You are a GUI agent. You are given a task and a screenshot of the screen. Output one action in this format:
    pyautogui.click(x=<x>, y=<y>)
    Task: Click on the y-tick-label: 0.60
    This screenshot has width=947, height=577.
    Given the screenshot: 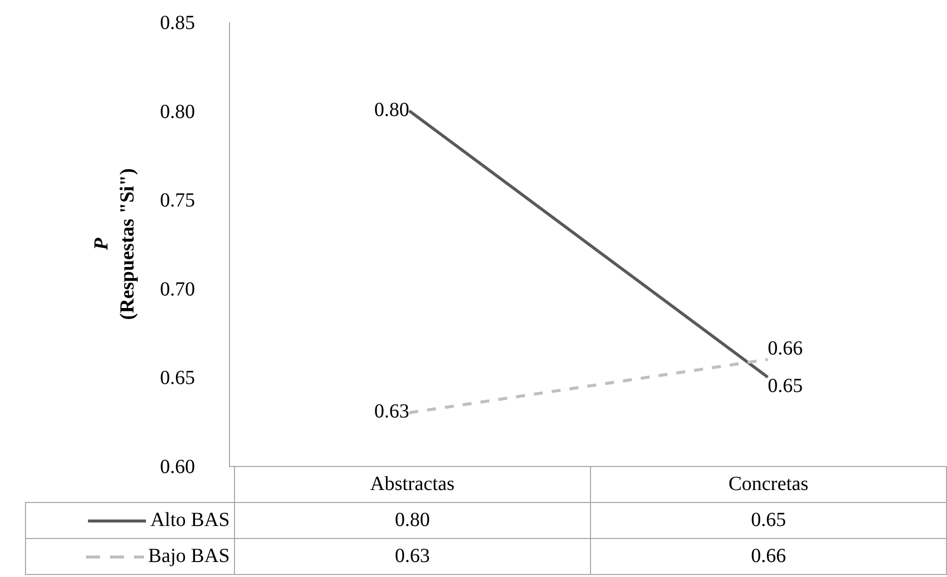 What is the action you would take?
    pyautogui.click(x=177, y=467)
    